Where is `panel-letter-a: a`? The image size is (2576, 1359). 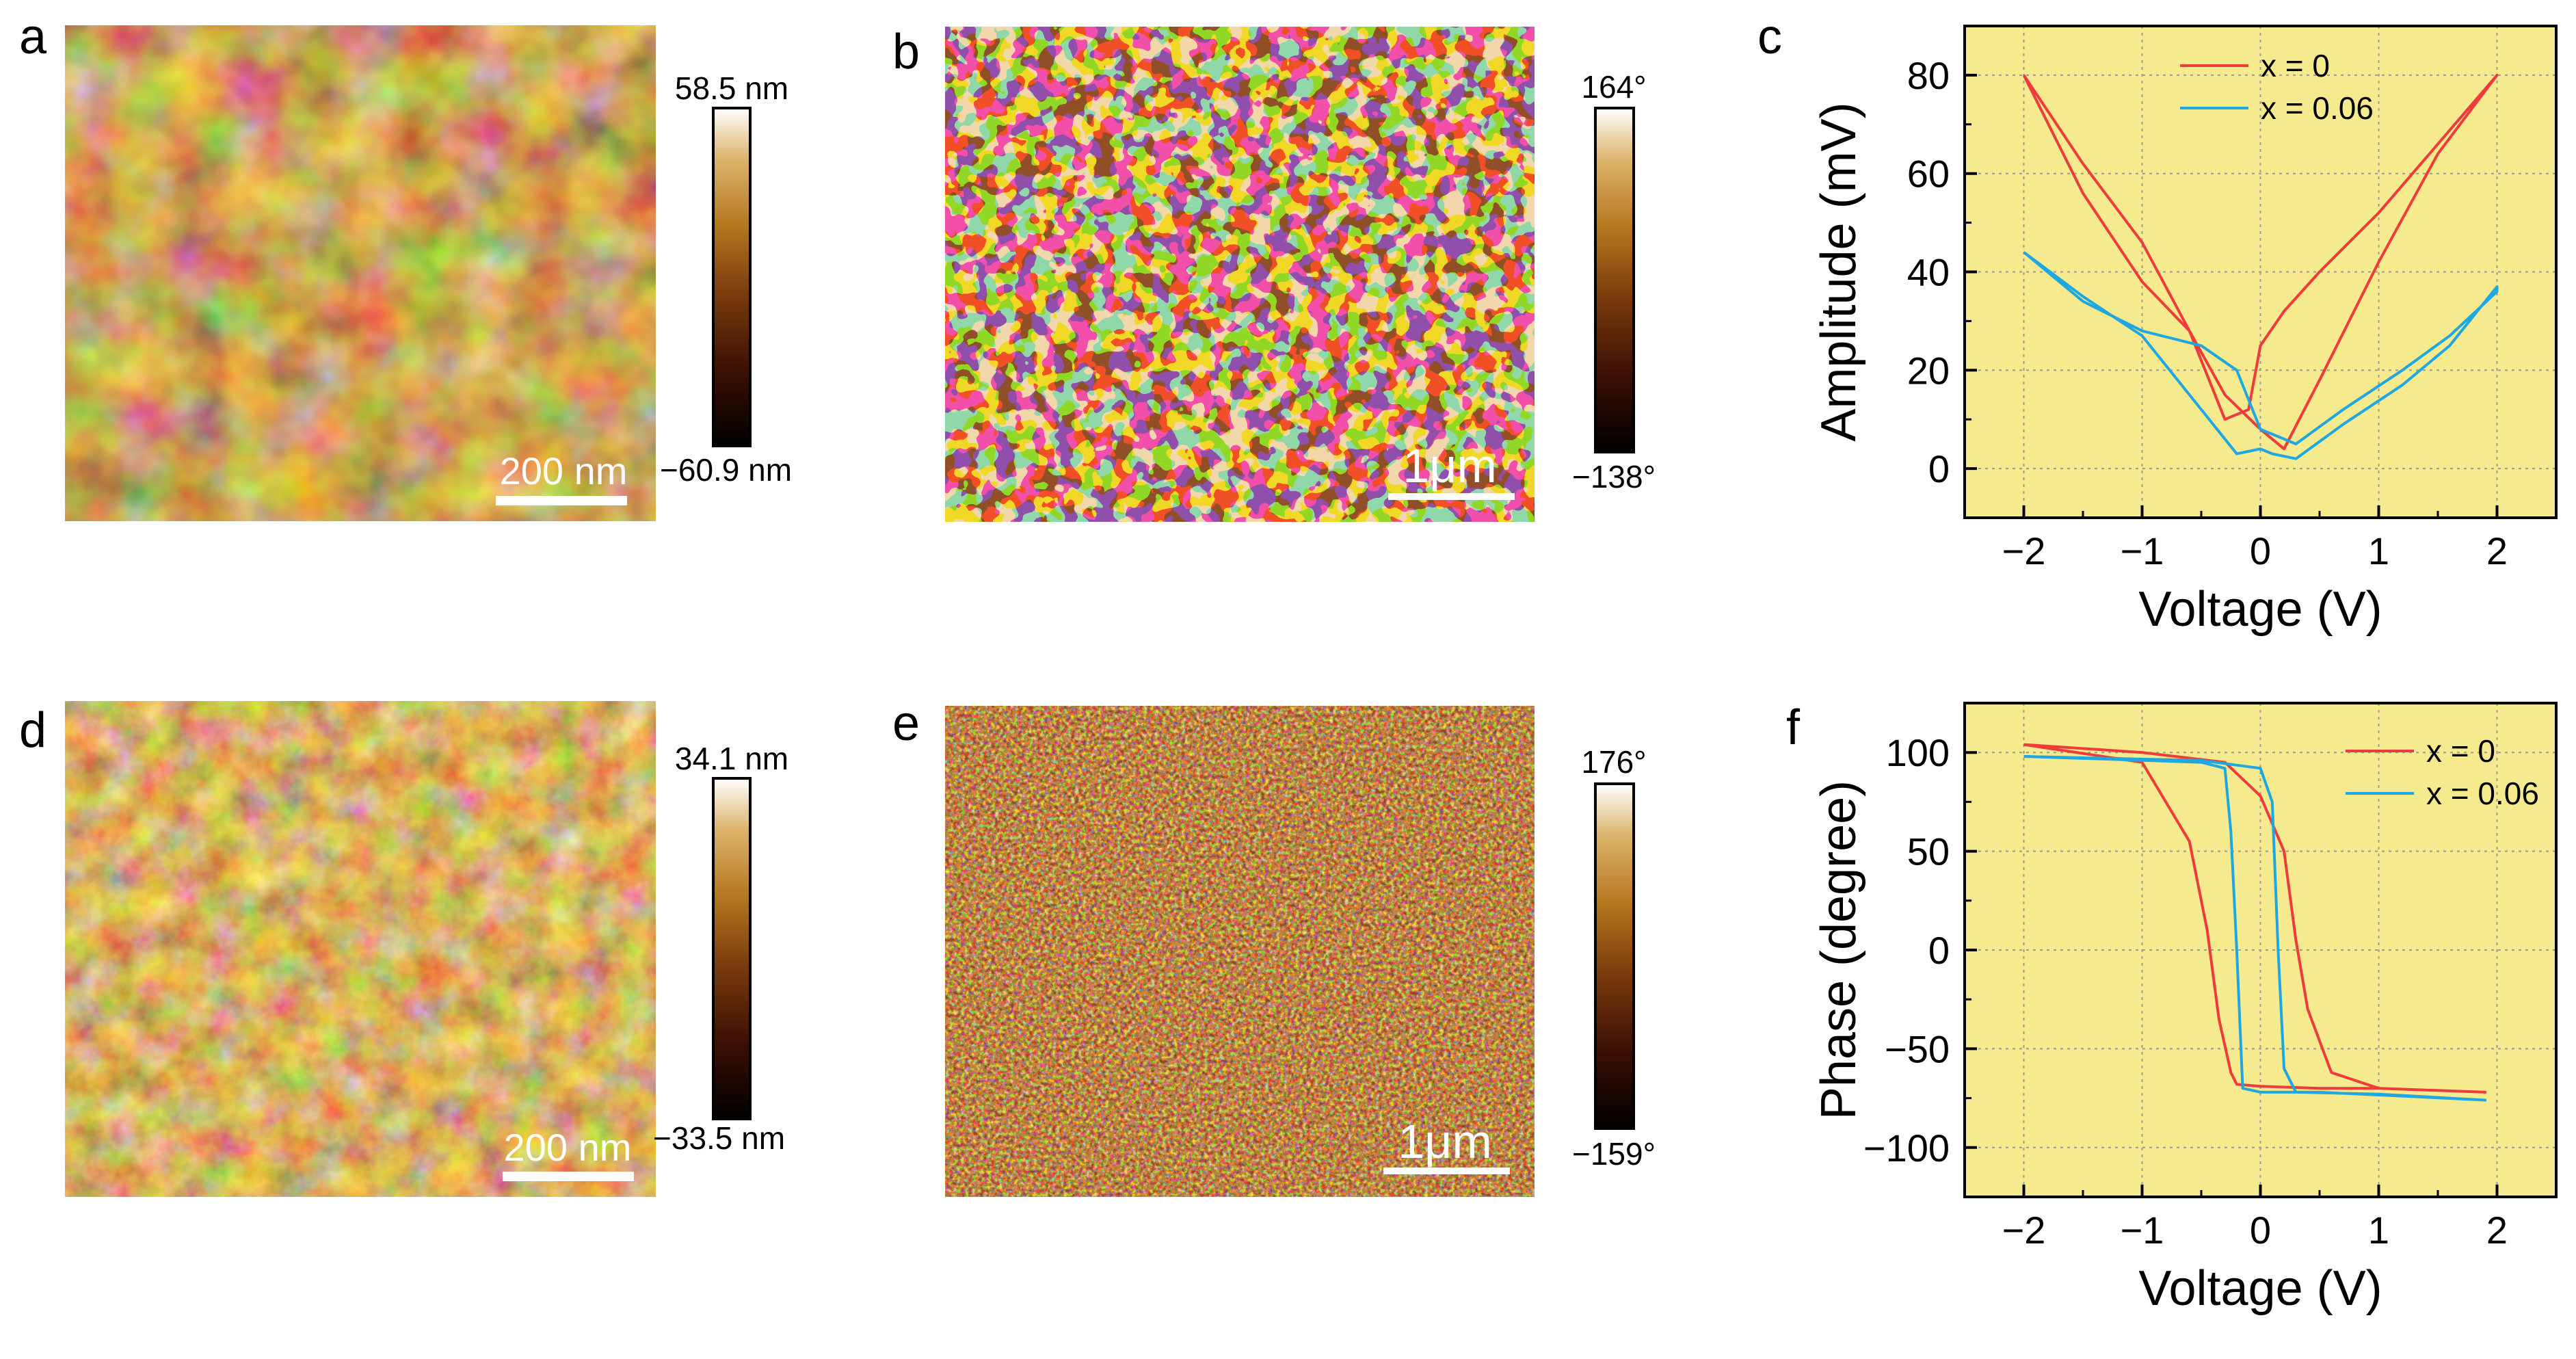
panel-letter-a: a is located at coordinates (33, 37).